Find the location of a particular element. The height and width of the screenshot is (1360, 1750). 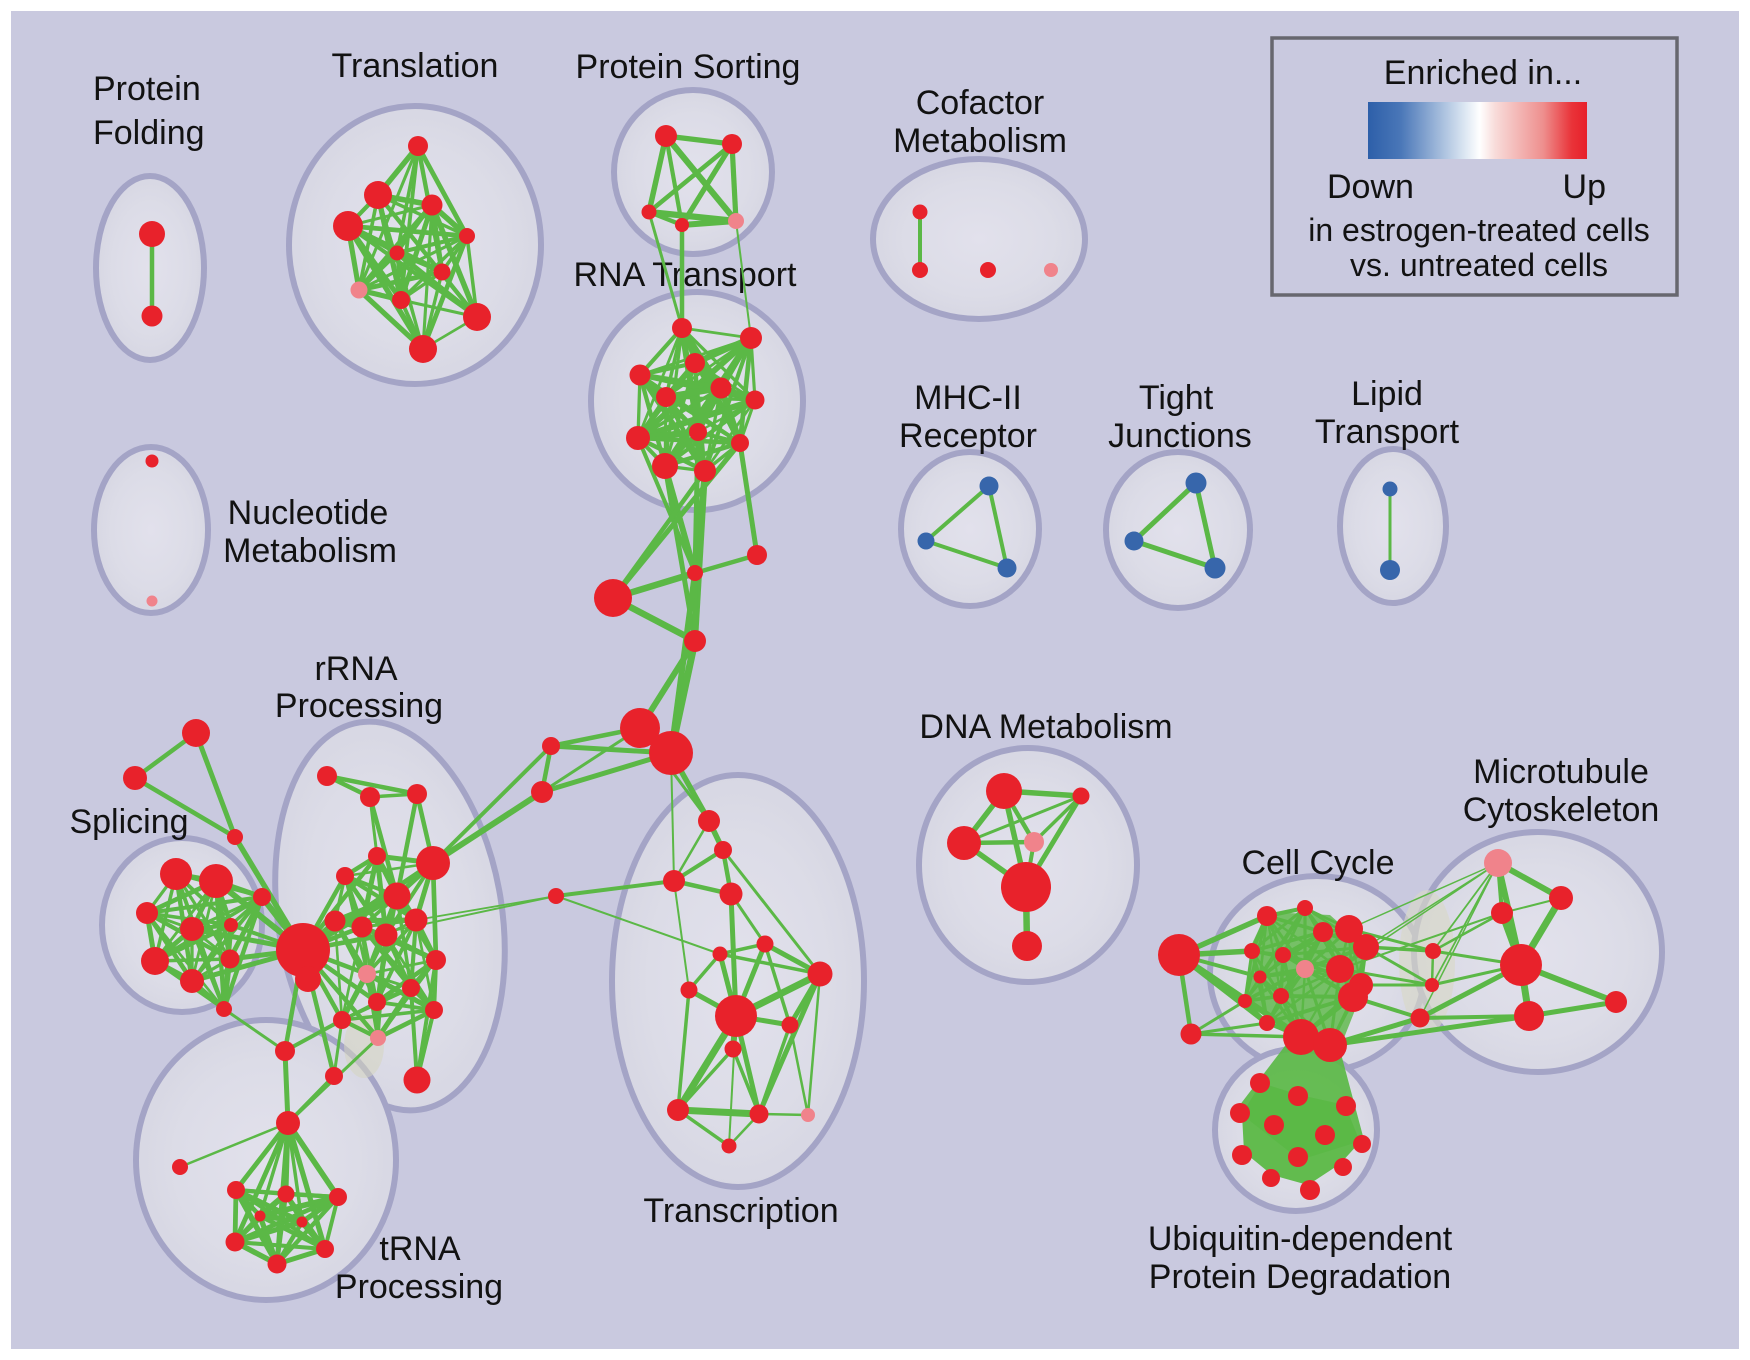

svg-text: Cofactor is located at coordinates (980, 103).